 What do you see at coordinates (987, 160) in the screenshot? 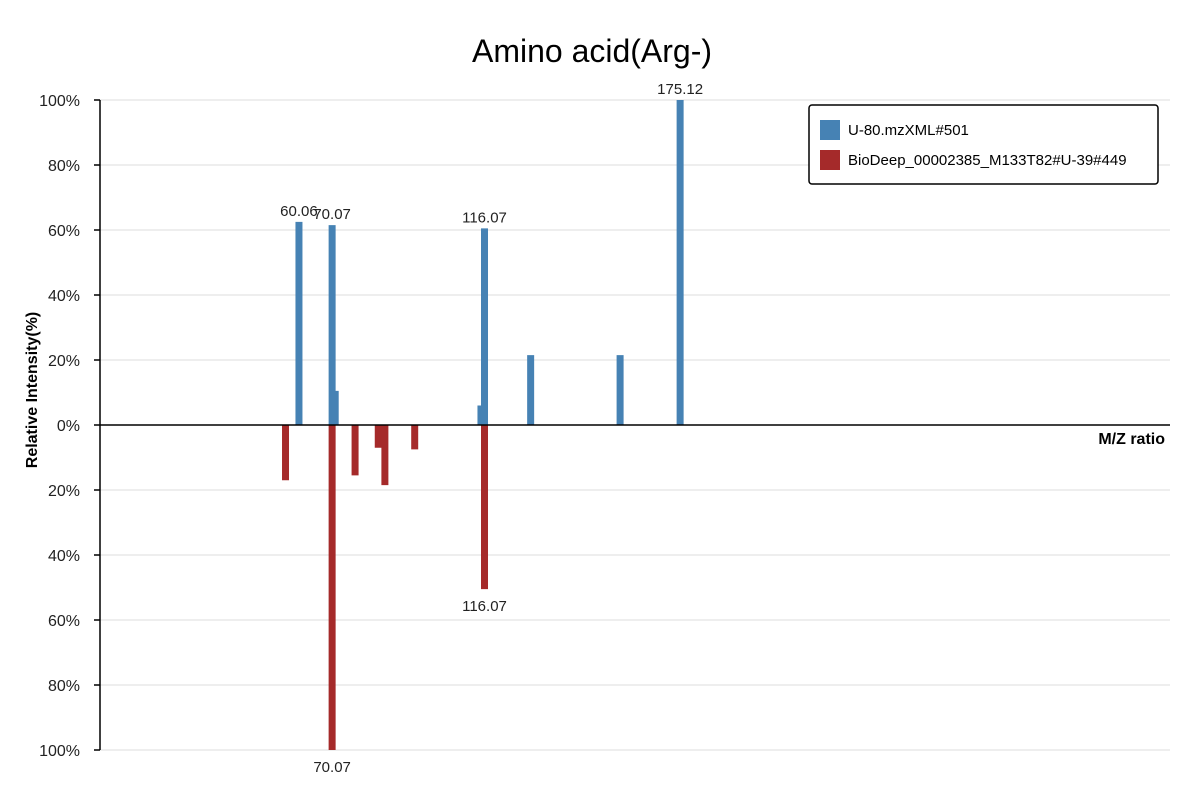
I see `legend-label-down: BioDeep_00002385_M133T82#U-39#449` at bounding box center [987, 160].